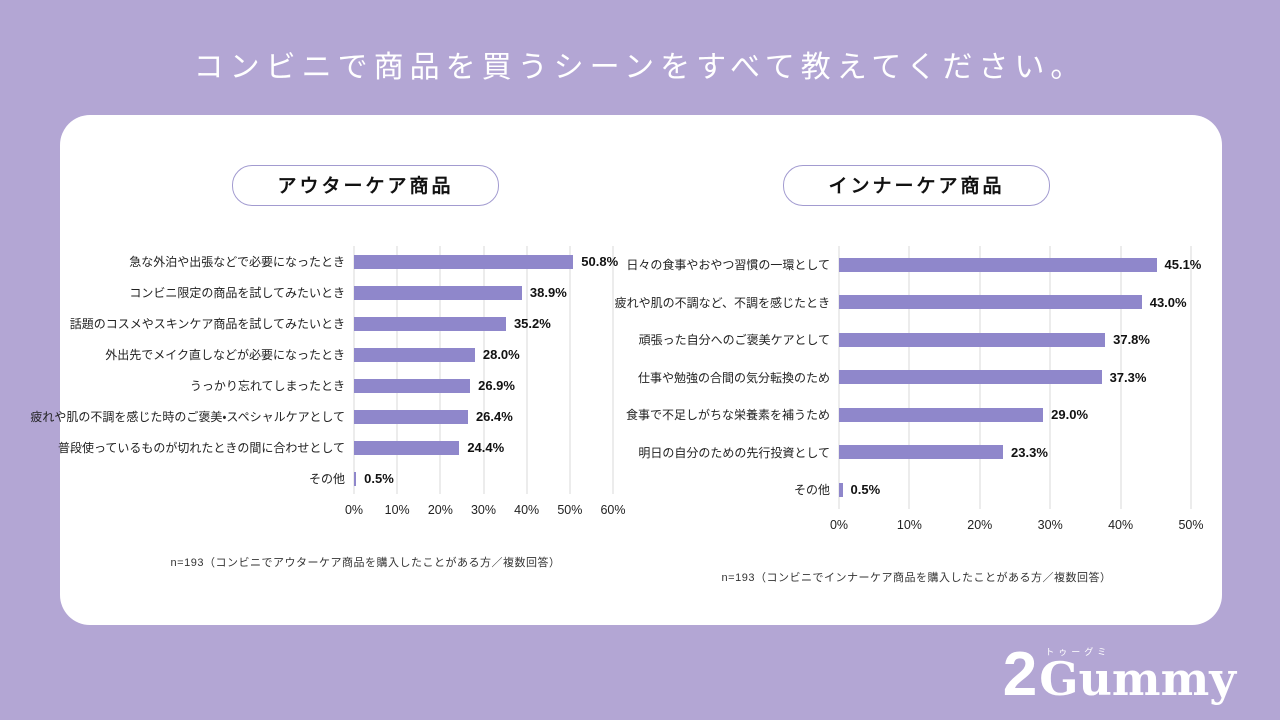 The height and width of the screenshot is (720, 1280). What do you see at coordinates (640, 67) in the screenshot?
I see `page-title: コンビニで商品を買うシーンをすべて教えてください。` at bounding box center [640, 67].